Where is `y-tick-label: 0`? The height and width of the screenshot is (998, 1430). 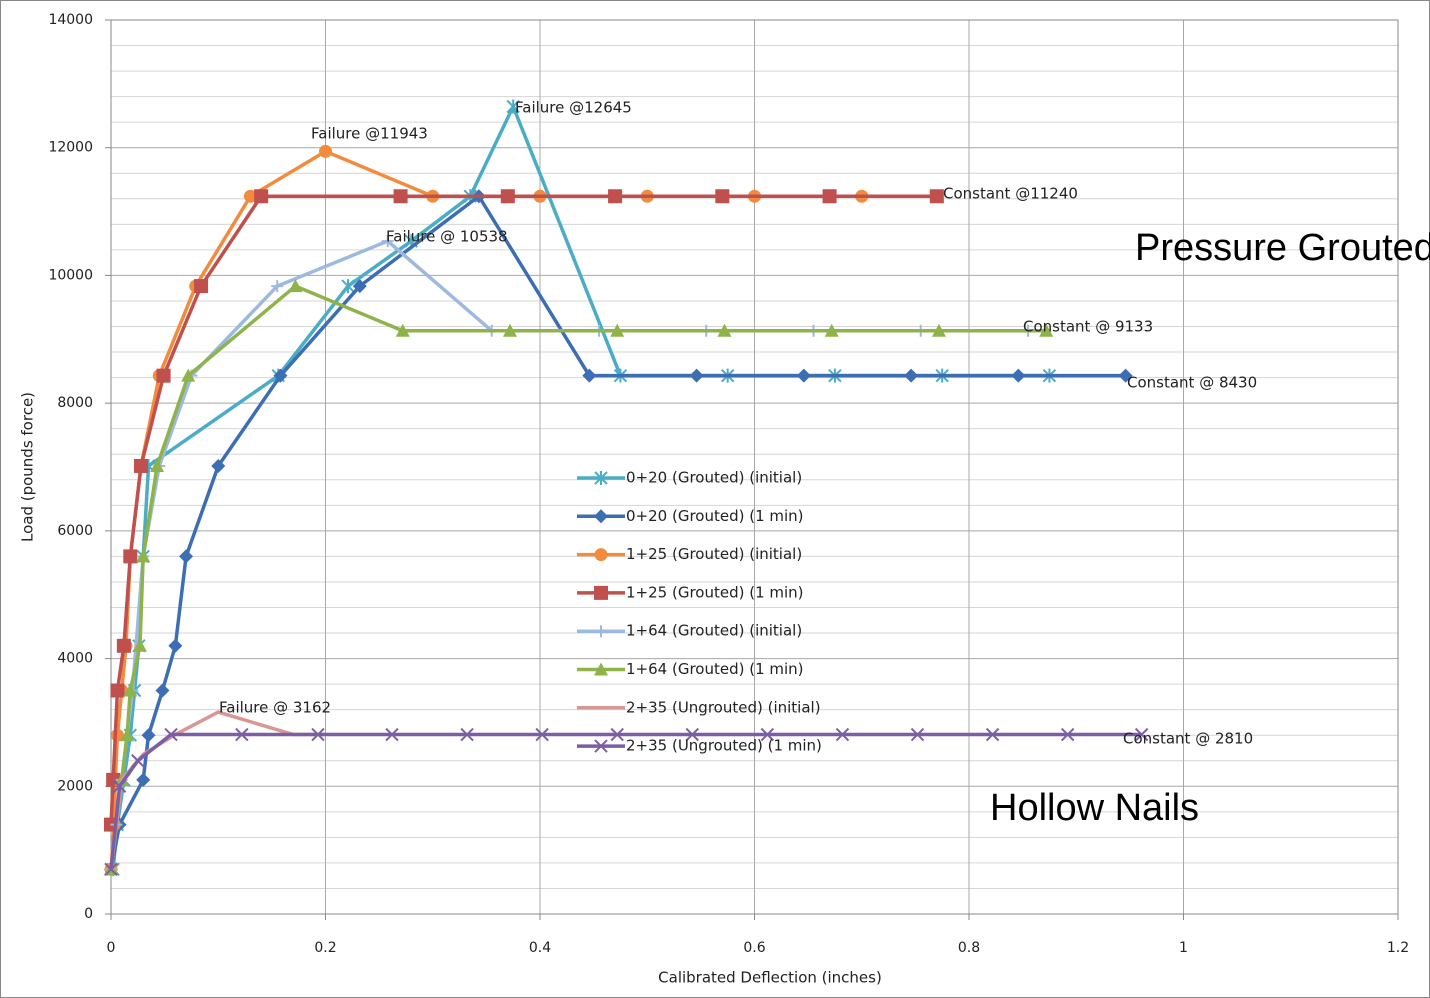 y-tick-label: 0 is located at coordinates (88, 914).